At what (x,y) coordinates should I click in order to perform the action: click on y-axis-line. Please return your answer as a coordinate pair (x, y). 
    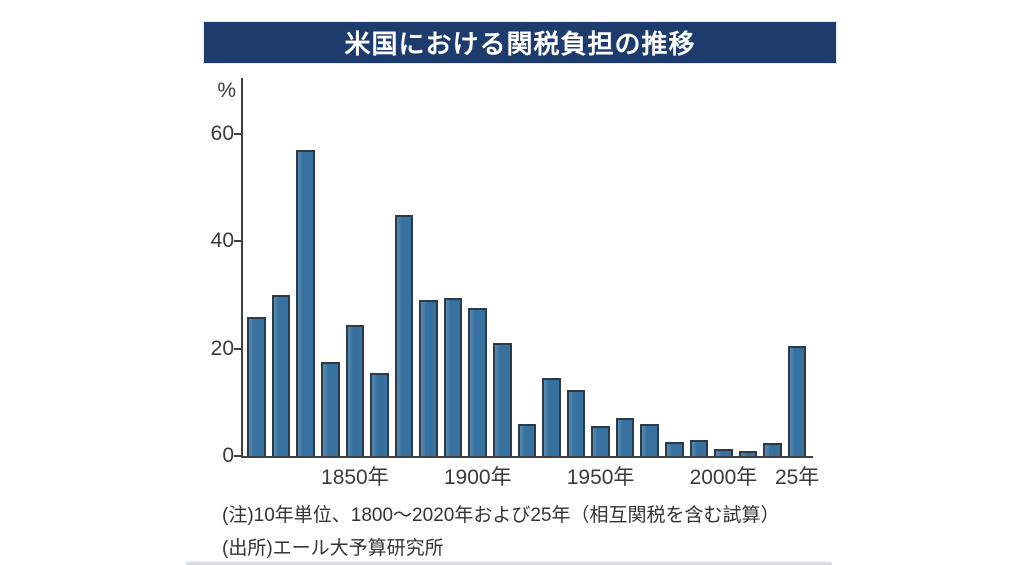
    Looking at the image, I should click on (242, 268).